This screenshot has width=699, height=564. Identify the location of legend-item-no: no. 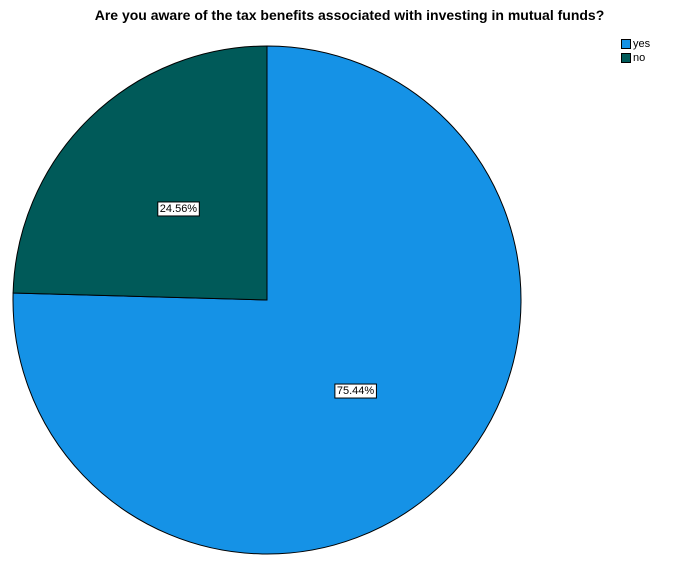
(635, 58).